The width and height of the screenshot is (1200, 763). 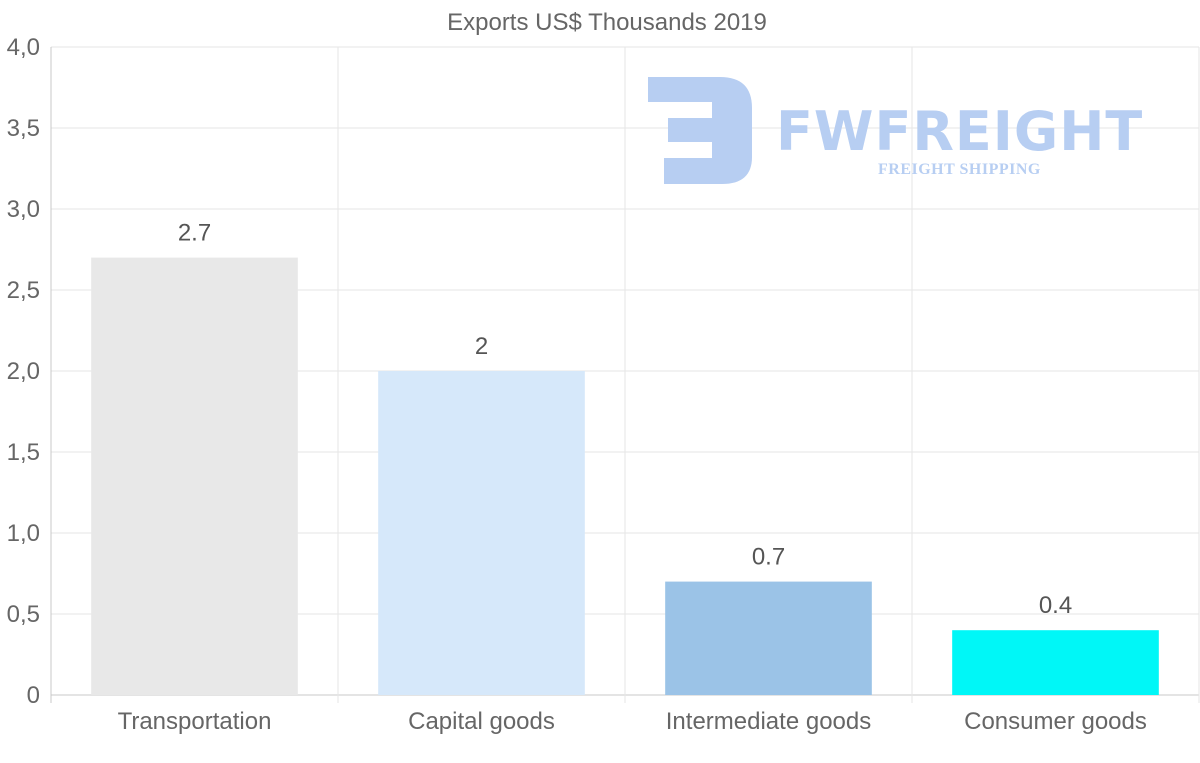 I want to click on bar-capital-goods, so click(x=481, y=533).